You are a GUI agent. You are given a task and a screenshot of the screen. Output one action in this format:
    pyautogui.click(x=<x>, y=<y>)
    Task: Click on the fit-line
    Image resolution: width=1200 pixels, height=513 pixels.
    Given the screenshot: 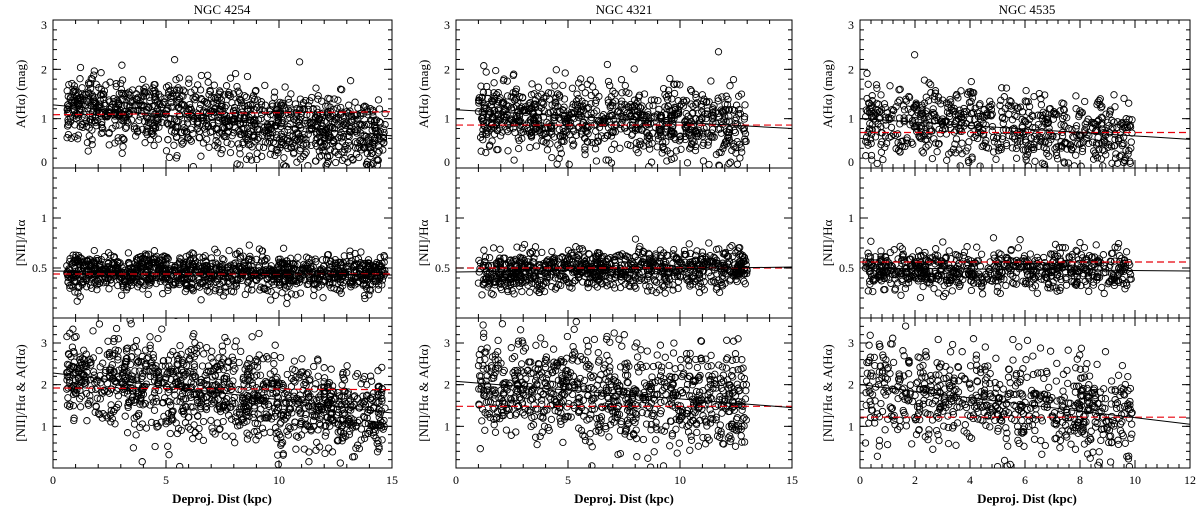 What is the action you would take?
    pyautogui.click(x=222, y=273)
    